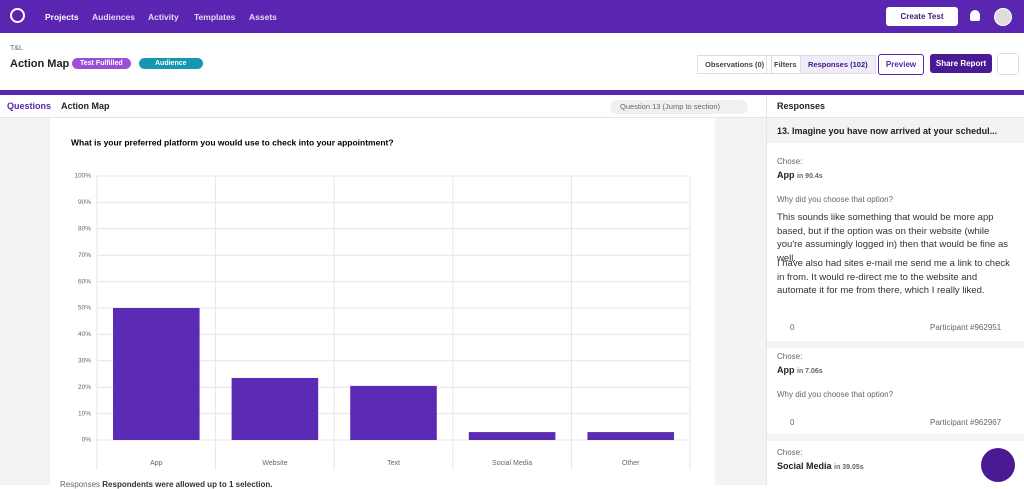 Image resolution: width=1024 pixels, height=489 pixels. I want to click on tab: Observations (0), so click(735, 64).